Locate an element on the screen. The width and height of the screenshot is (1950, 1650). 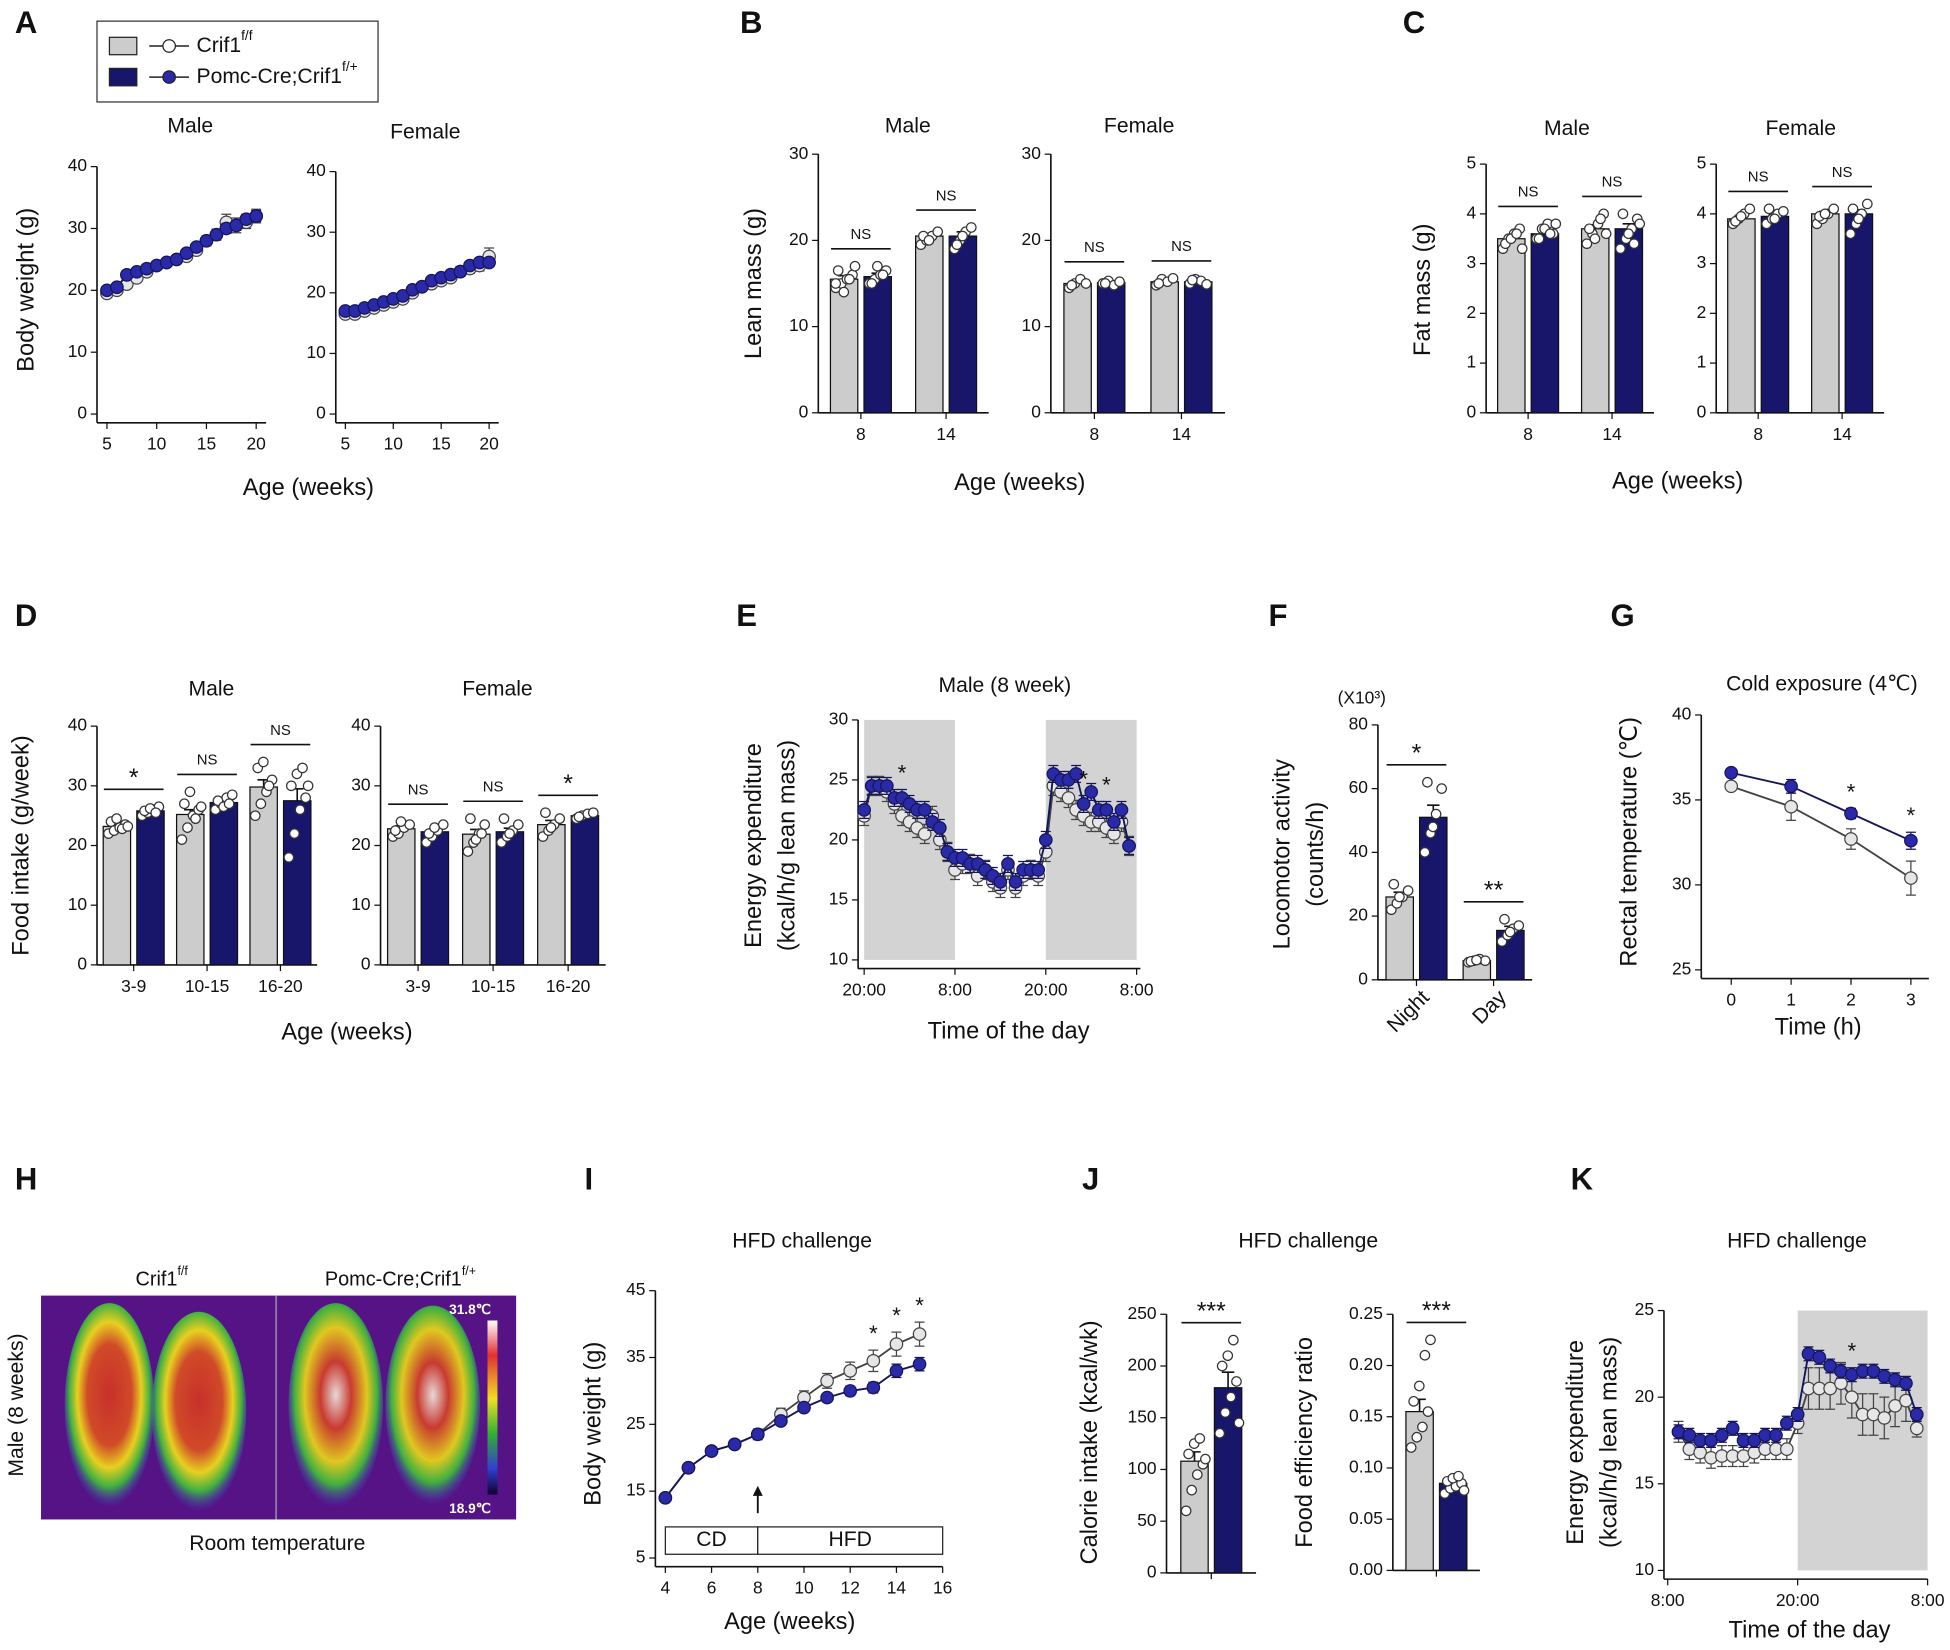
y-axis-label: Rectal temperature (℃) is located at coordinates (1630, 842).